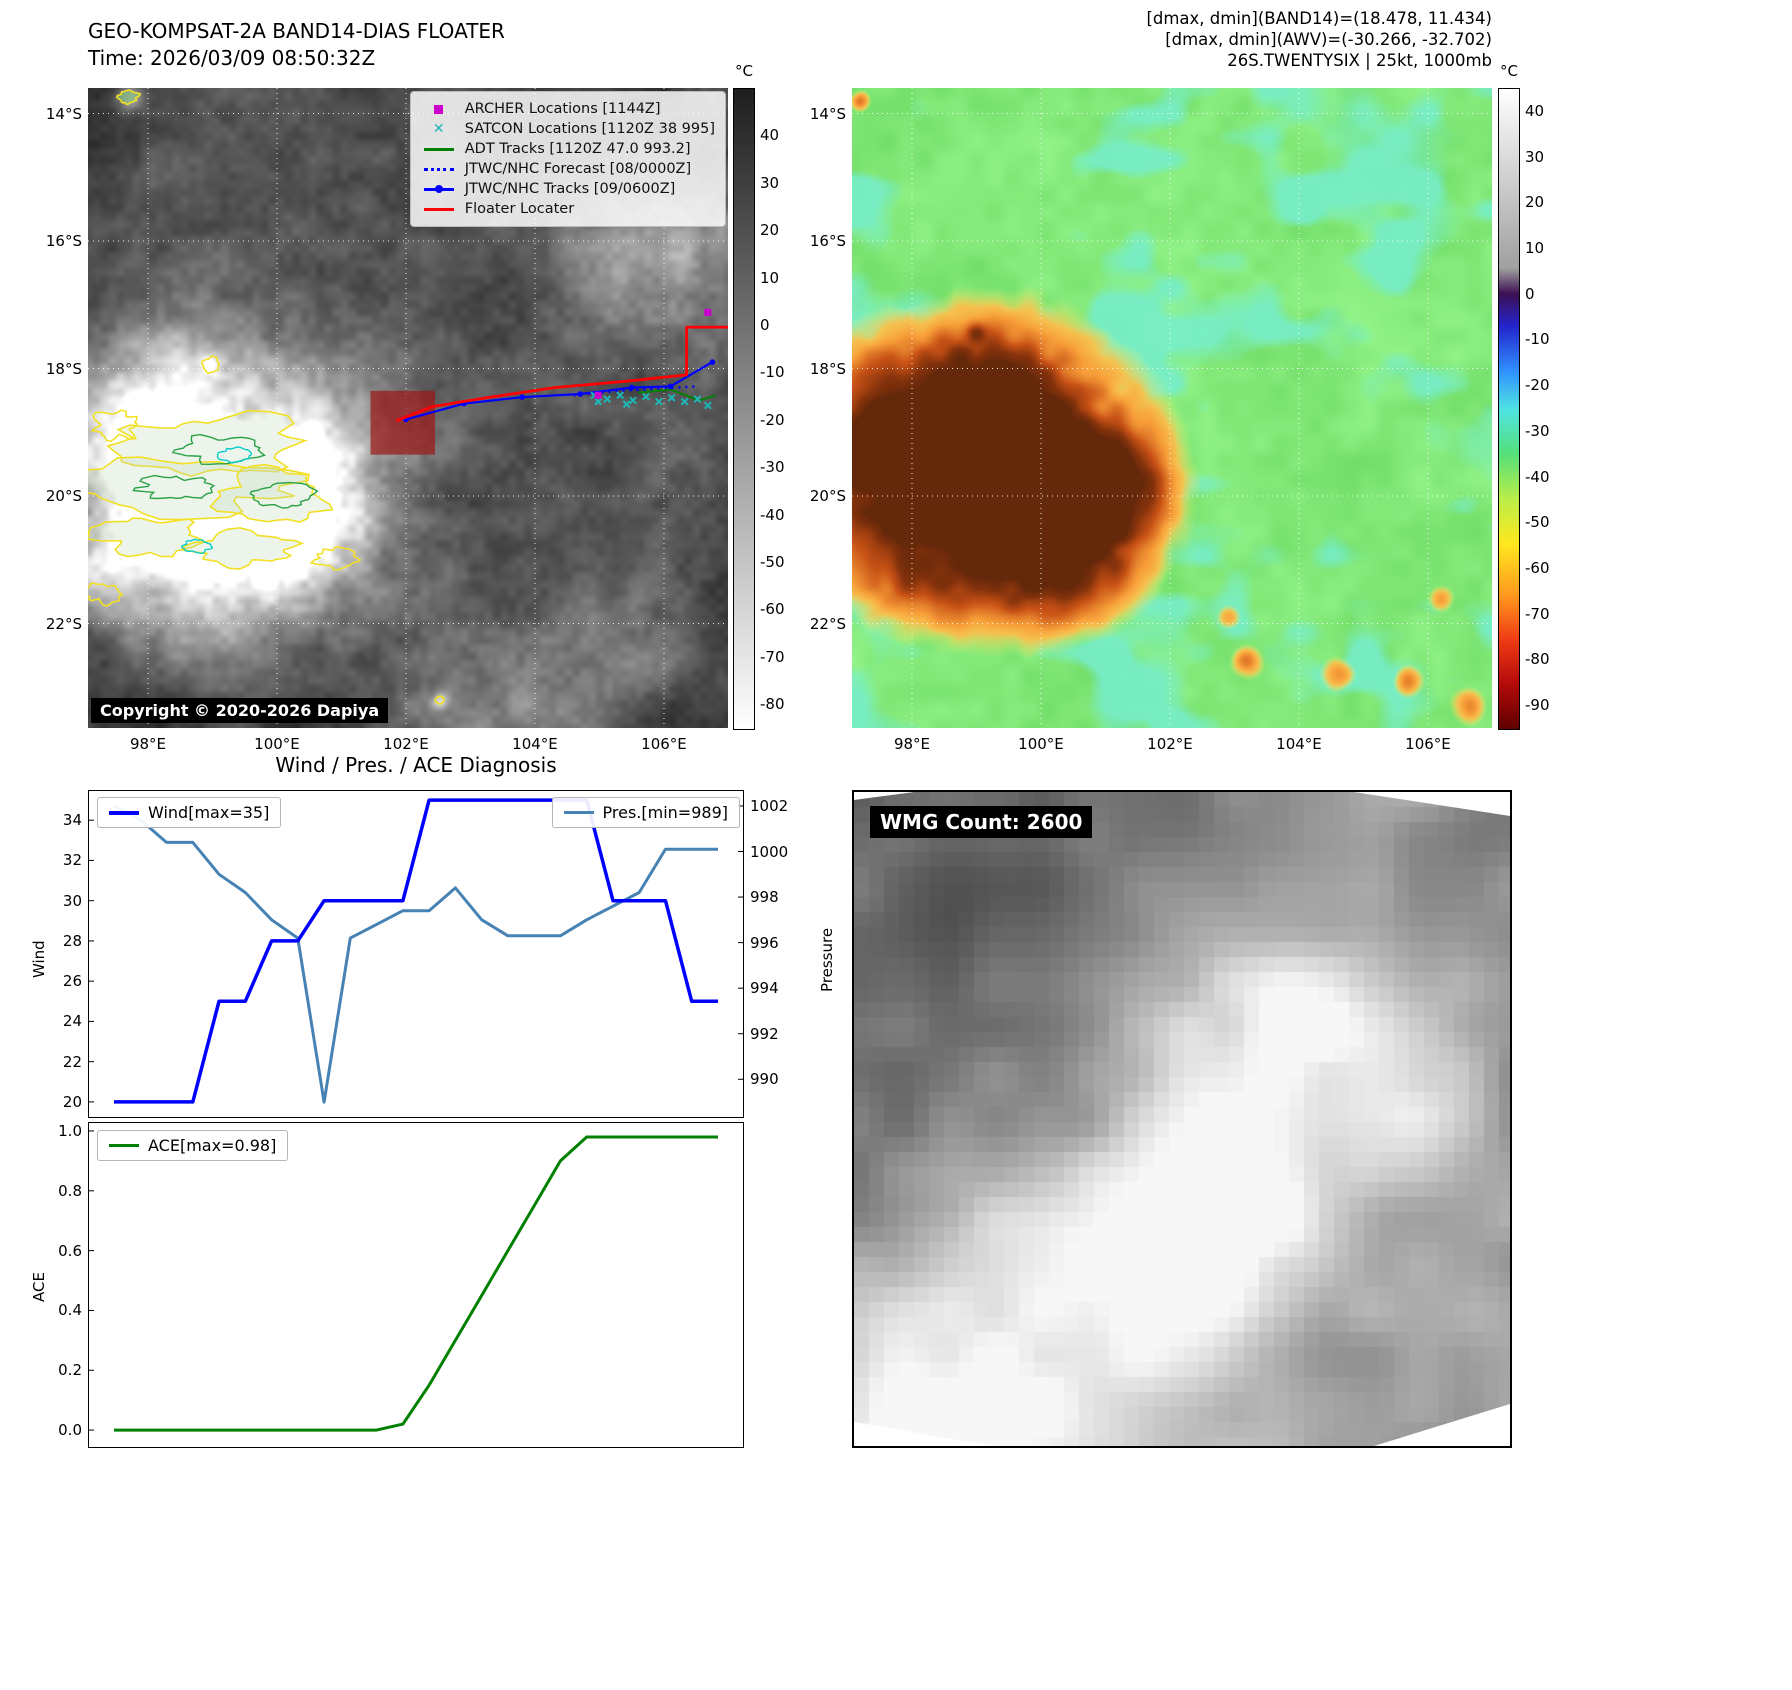 This screenshot has width=1792, height=1690. I want to click on wmg-image, so click(1182, 1119).